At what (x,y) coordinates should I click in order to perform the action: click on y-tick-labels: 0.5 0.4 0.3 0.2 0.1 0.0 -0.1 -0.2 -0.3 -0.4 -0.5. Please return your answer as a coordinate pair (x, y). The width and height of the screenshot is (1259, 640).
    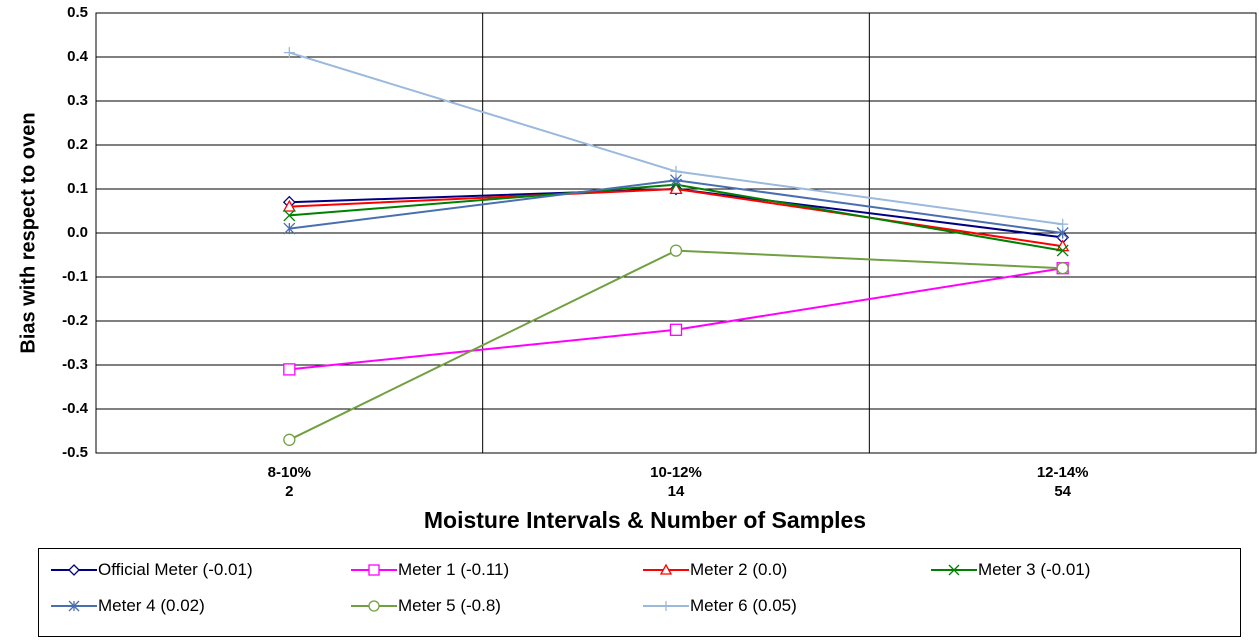
    Looking at the image, I should click on (75, 232).